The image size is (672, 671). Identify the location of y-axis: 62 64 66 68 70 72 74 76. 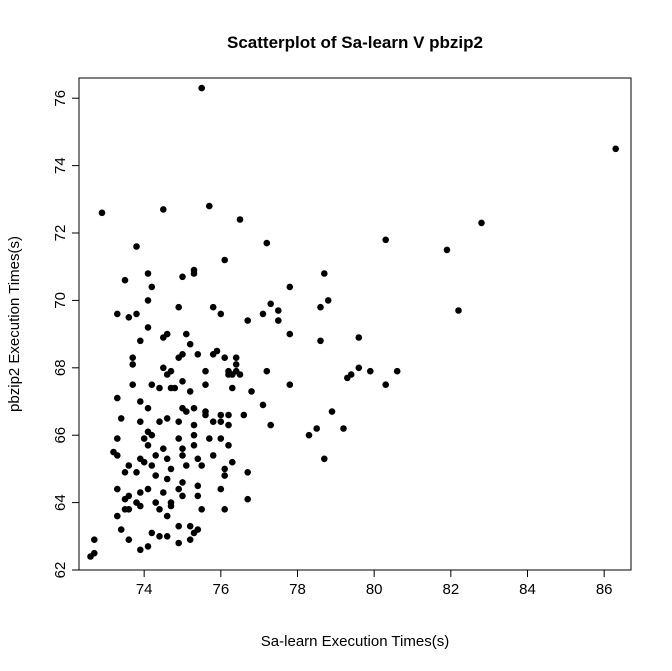
(65, 334).